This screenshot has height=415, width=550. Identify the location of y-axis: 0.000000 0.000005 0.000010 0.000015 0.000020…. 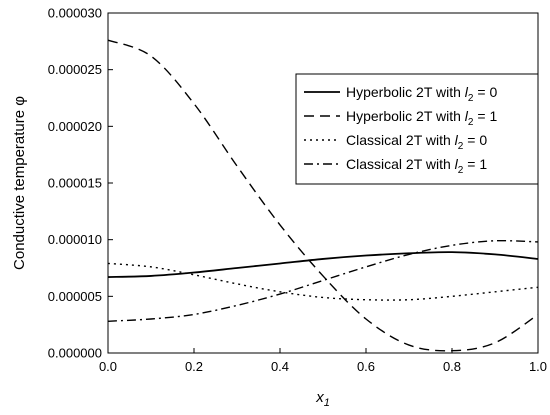
(80, 183).